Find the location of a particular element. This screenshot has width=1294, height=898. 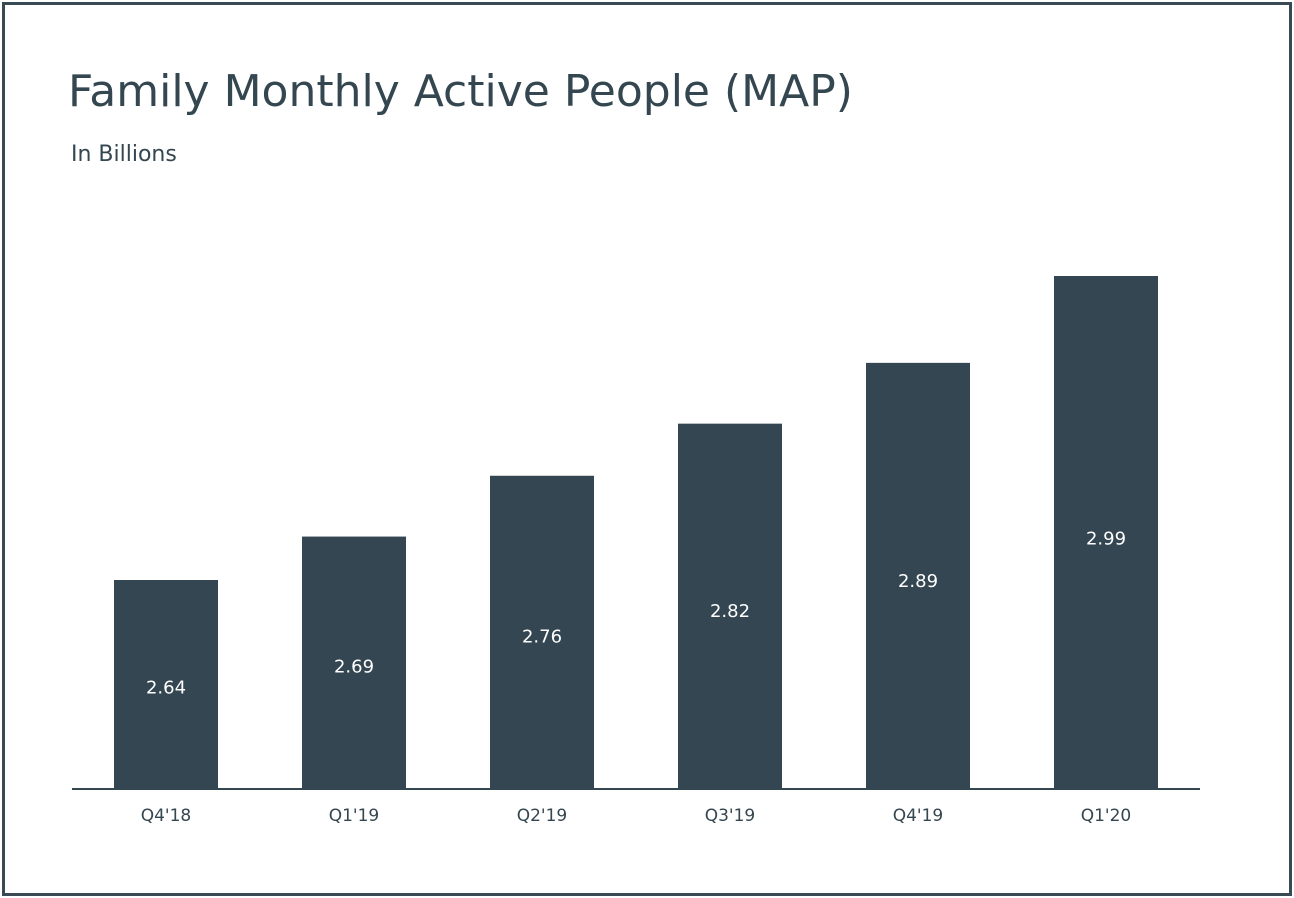

value-label-4: 2.89 is located at coordinates (918, 581).